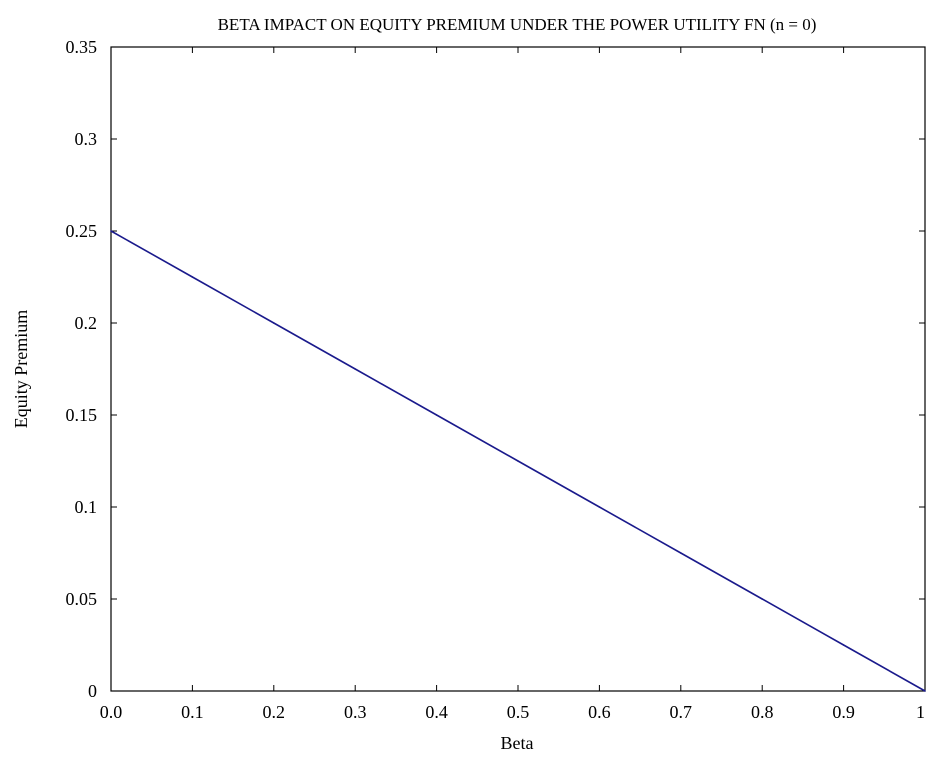 This screenshot has width=928, height=757. I want to click on x-tick-label: 0.4, so click(436, 712).